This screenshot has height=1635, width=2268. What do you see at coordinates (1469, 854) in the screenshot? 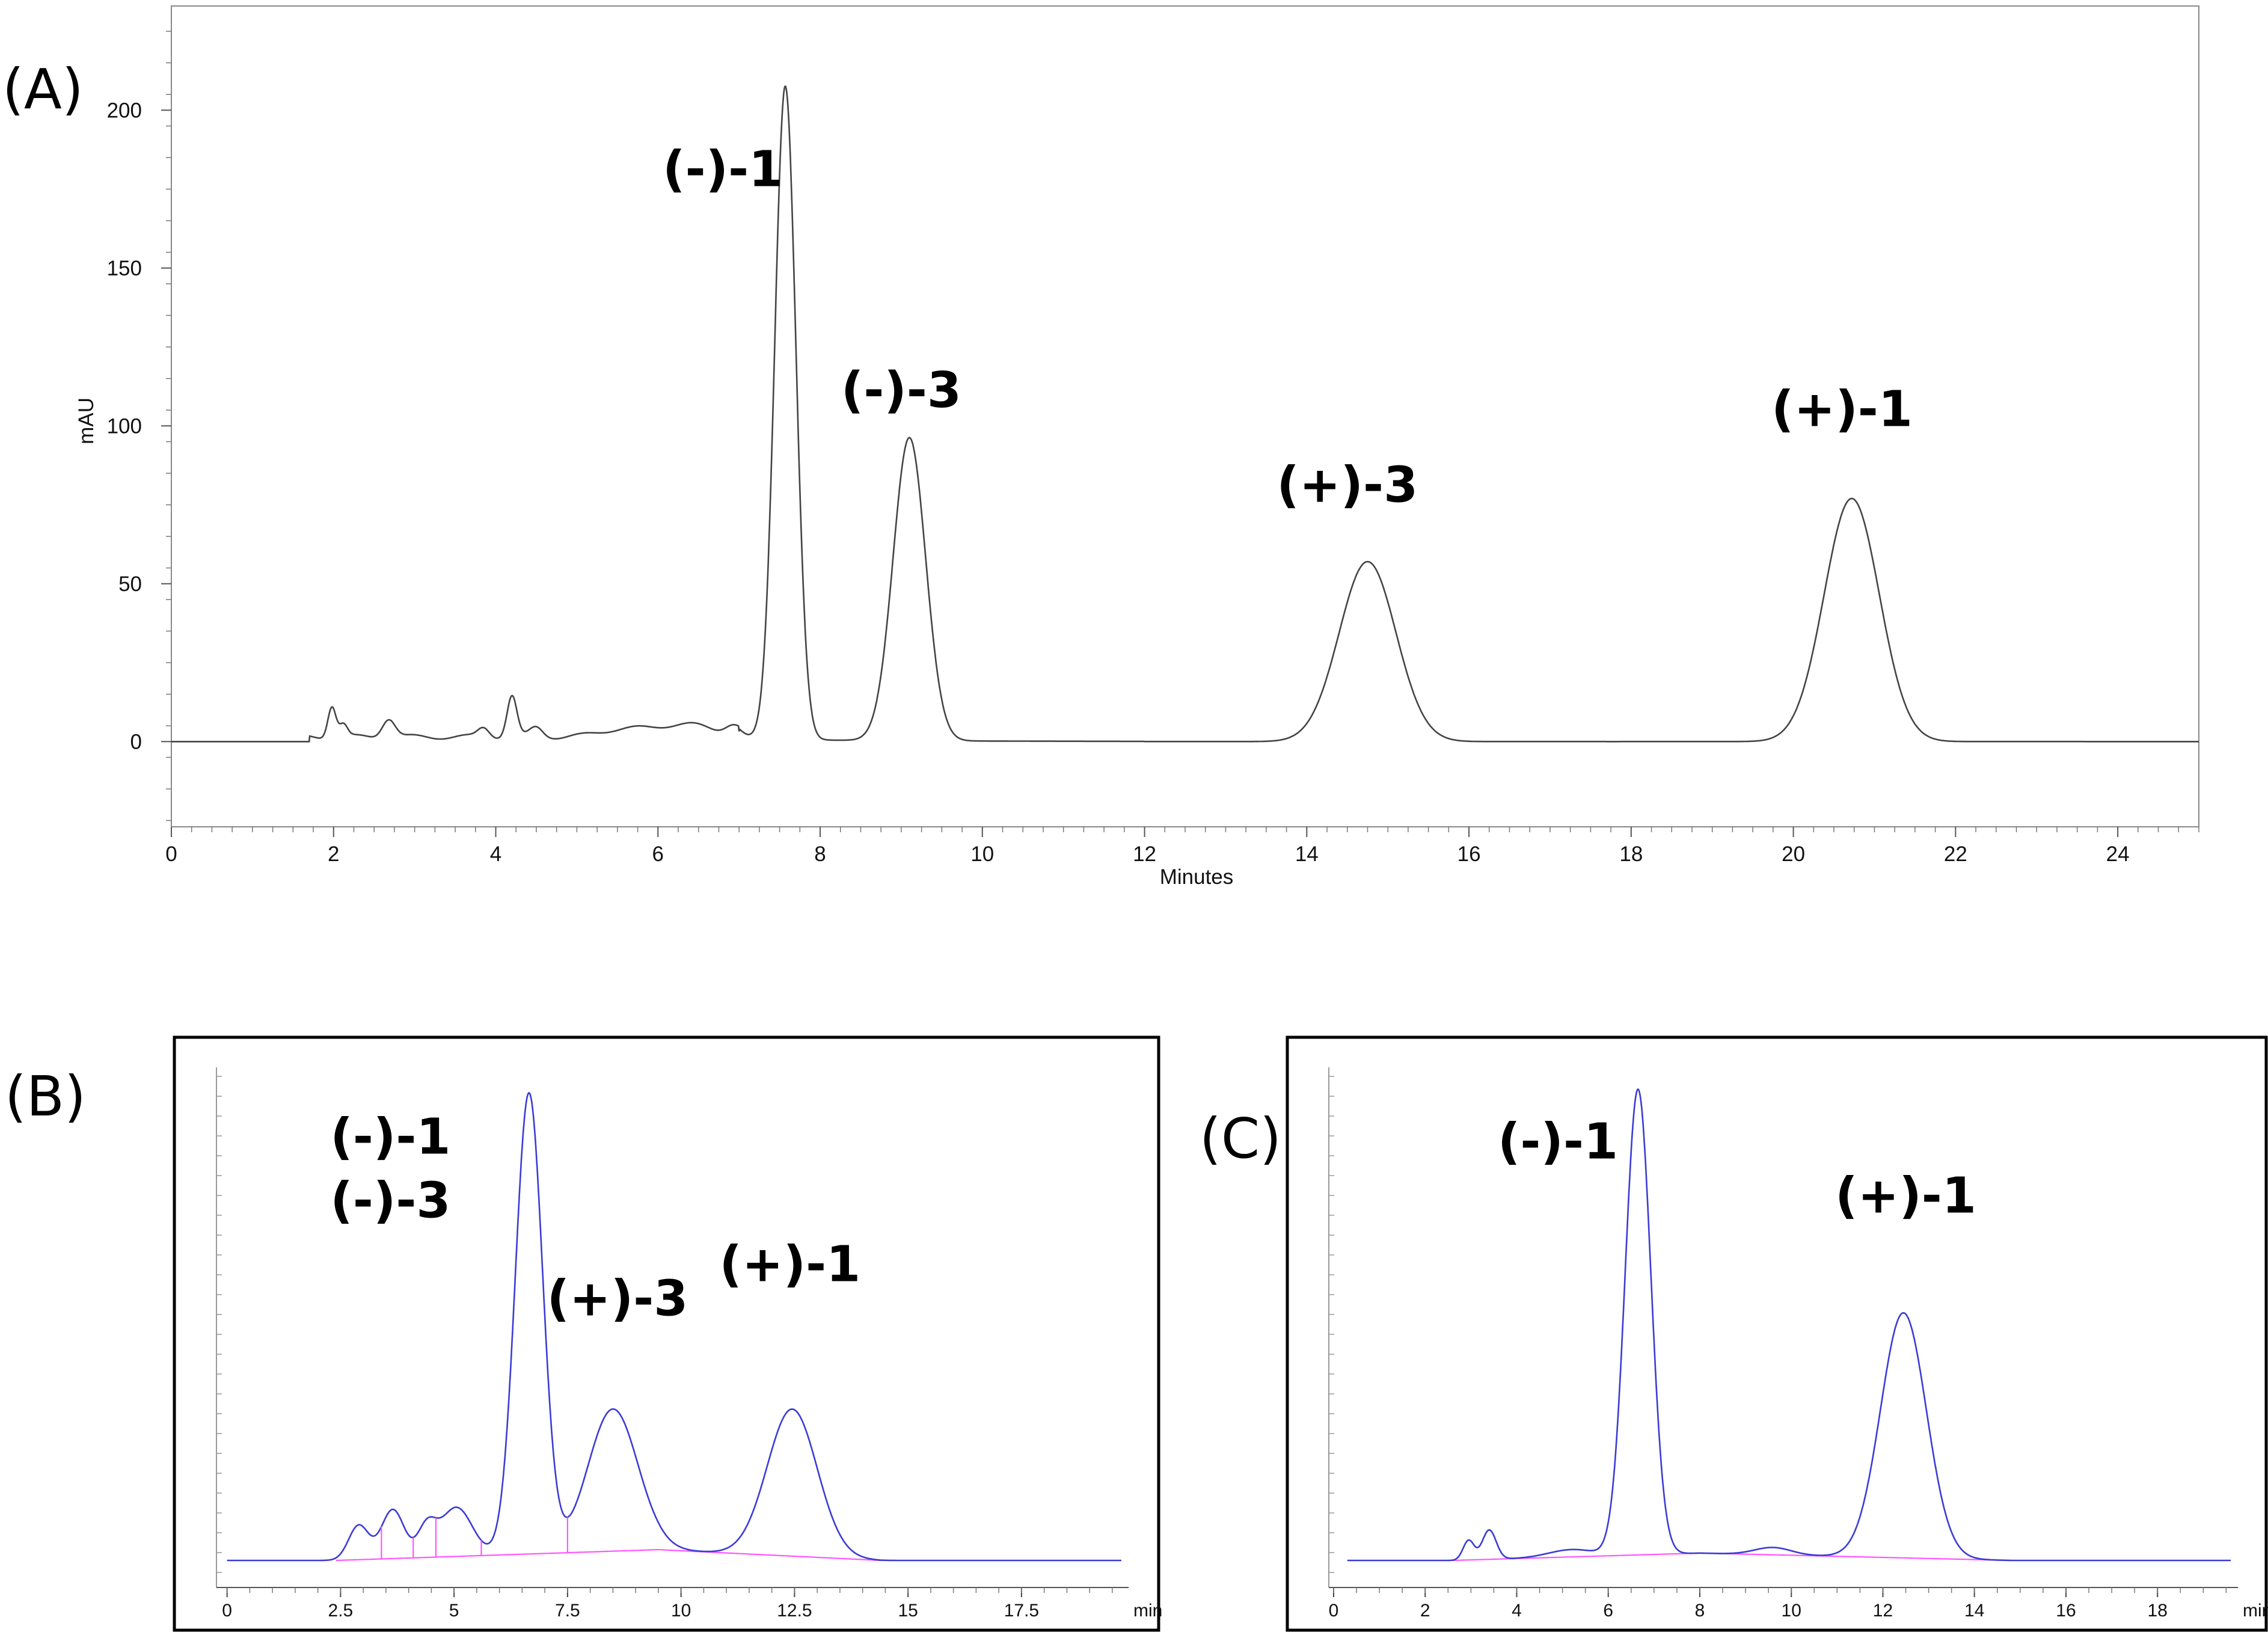
I see `x-tick-label-a: 16` at bounding box center [1469, 854].